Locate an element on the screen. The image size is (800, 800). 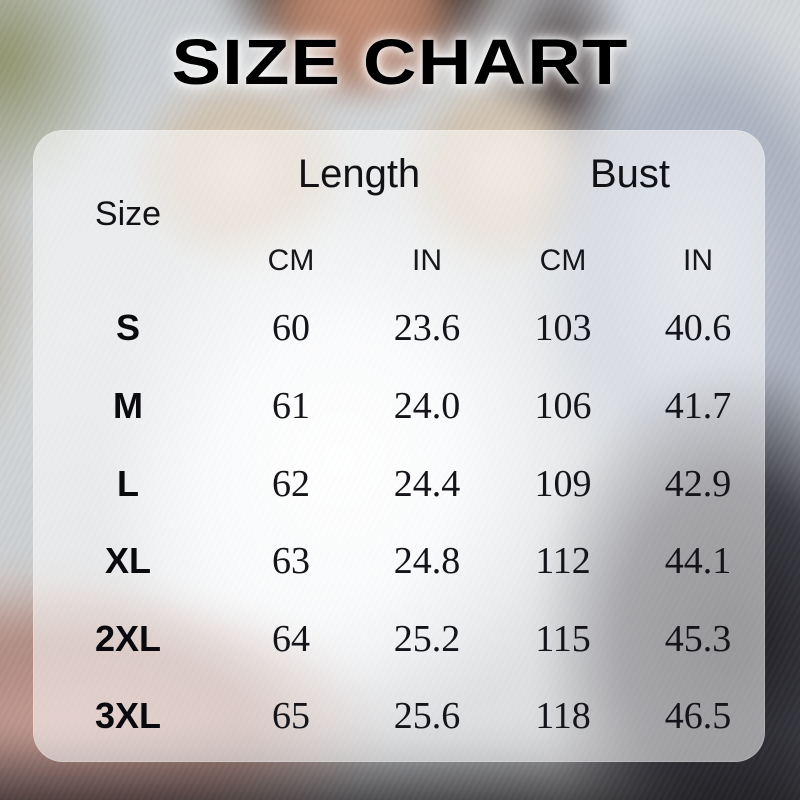
table-row: L 62 24.4 109 42.9 is located at coordinates (399, 484).